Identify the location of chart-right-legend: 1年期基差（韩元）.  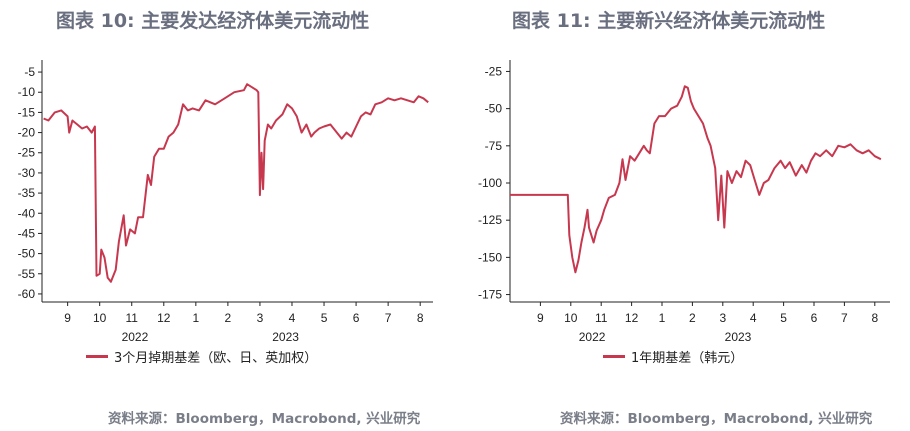
(673, 356).